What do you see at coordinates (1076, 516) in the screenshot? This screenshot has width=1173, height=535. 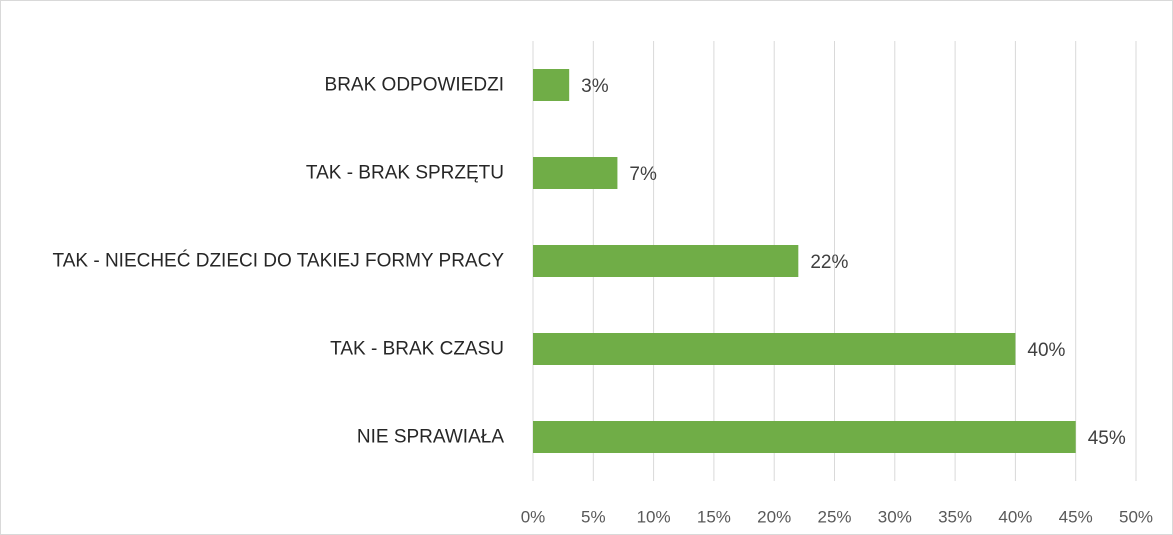 I see `x-tick-label: 45%` at bounding box center [1076, 516].